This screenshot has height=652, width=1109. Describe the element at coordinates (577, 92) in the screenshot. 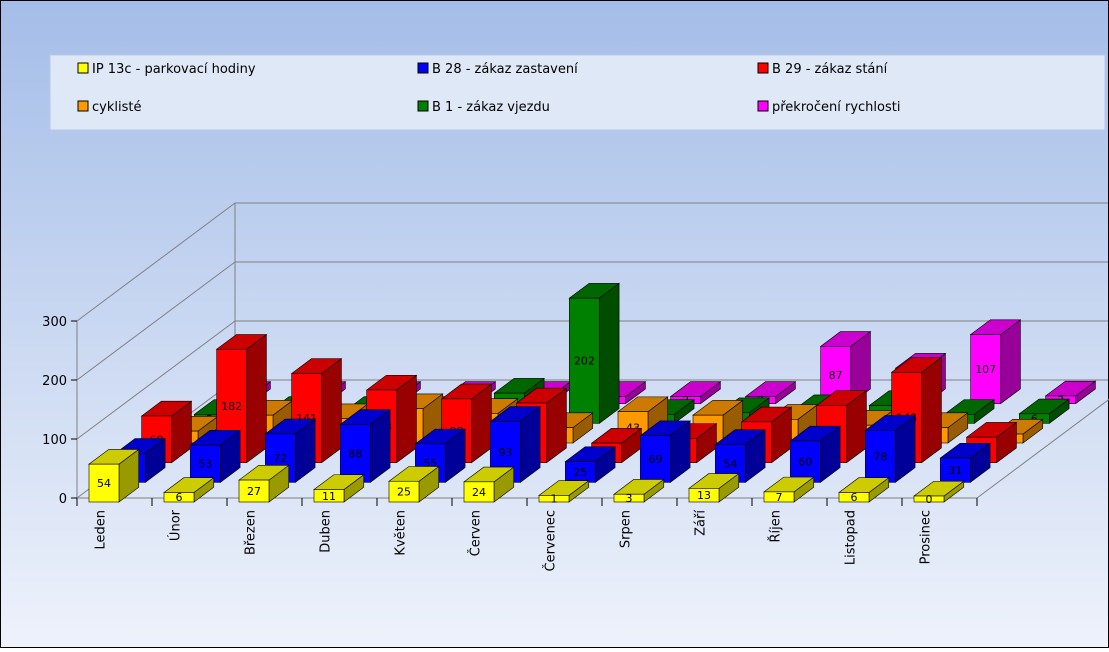

I see `legend-box` at that location.